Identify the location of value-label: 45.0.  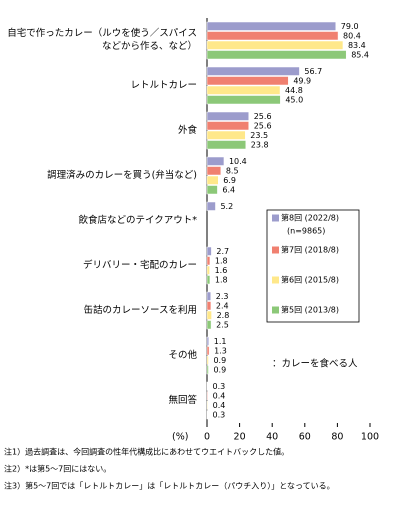
(294, 100).